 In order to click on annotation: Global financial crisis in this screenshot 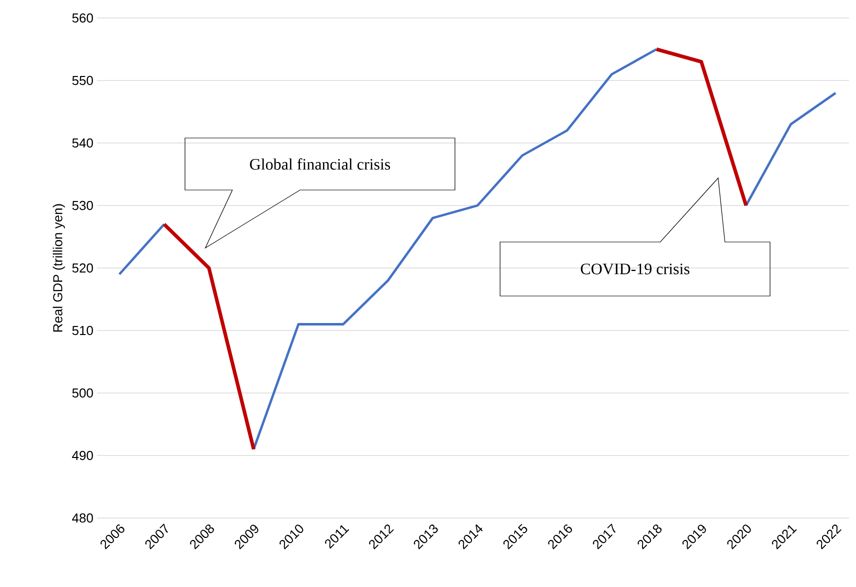, I will do `click(320, 164)`.